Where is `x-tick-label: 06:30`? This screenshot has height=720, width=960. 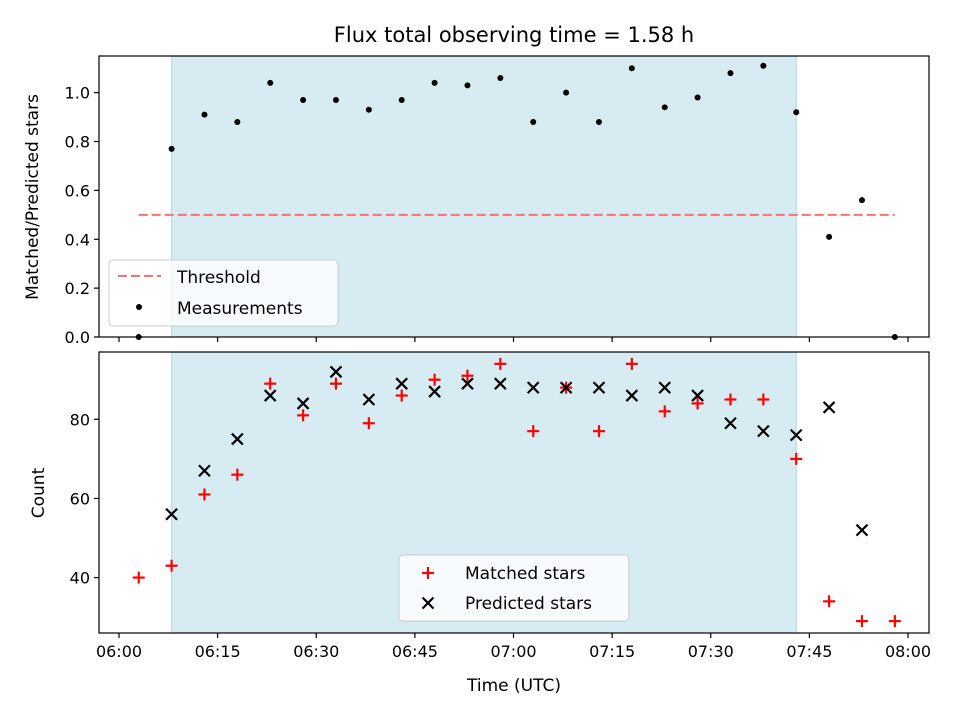
x-tick-label: 06:30 is located at coordinates (316, 651).